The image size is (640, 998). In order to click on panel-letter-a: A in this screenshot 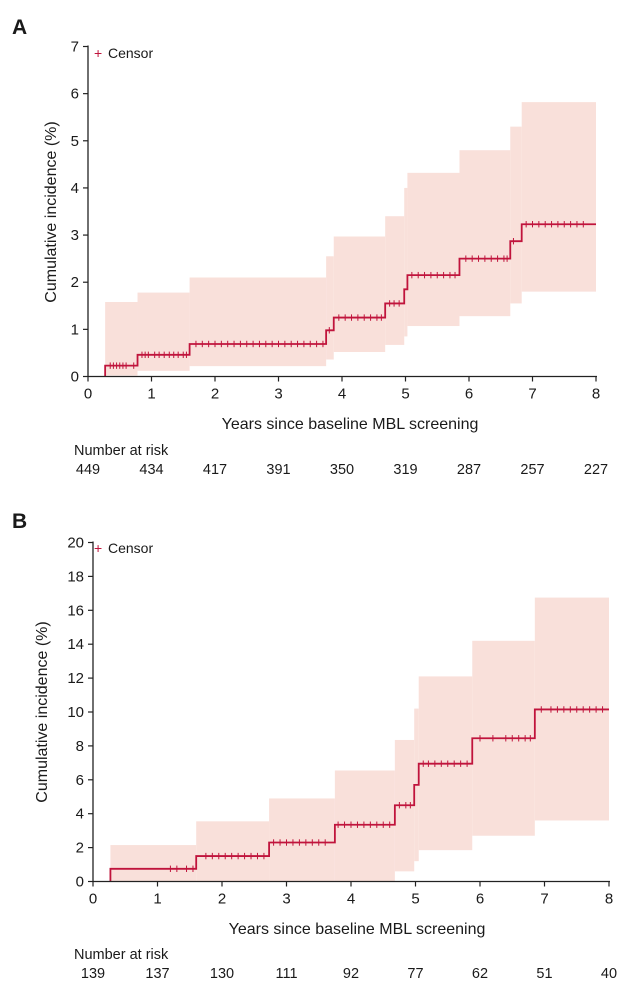, I will do `click(19, 27)`.